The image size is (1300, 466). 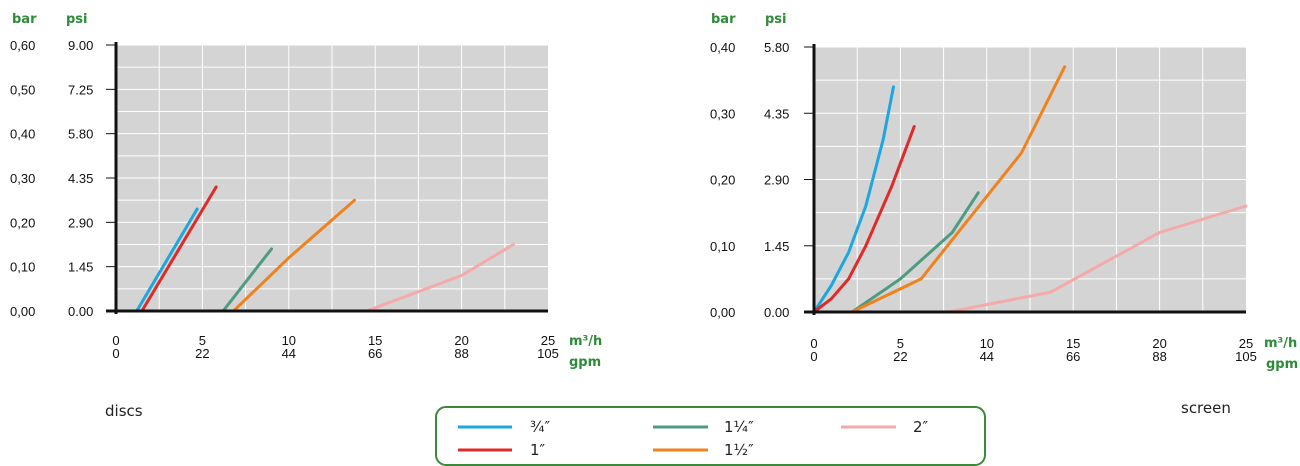 What do you see at coordinates (80, 45) in the screenshot?
I see `y-tick-label-psi: 9.00` at bounding box center [80, 45].